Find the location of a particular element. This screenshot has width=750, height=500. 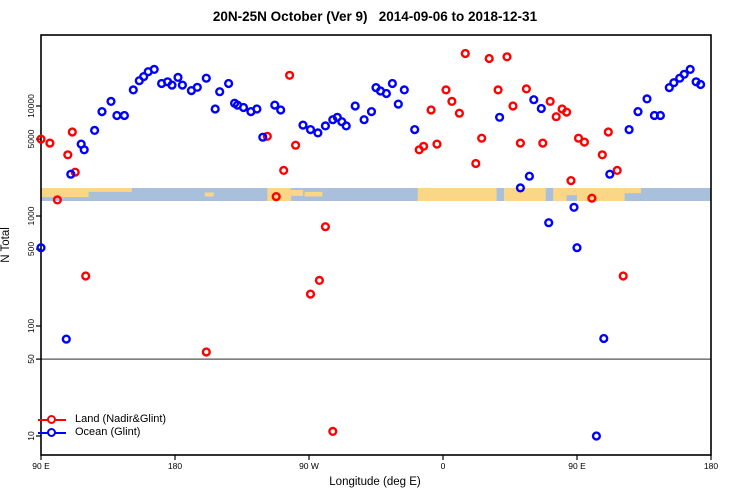

x-tick-label: 0 is located at coordinates (443, 466).